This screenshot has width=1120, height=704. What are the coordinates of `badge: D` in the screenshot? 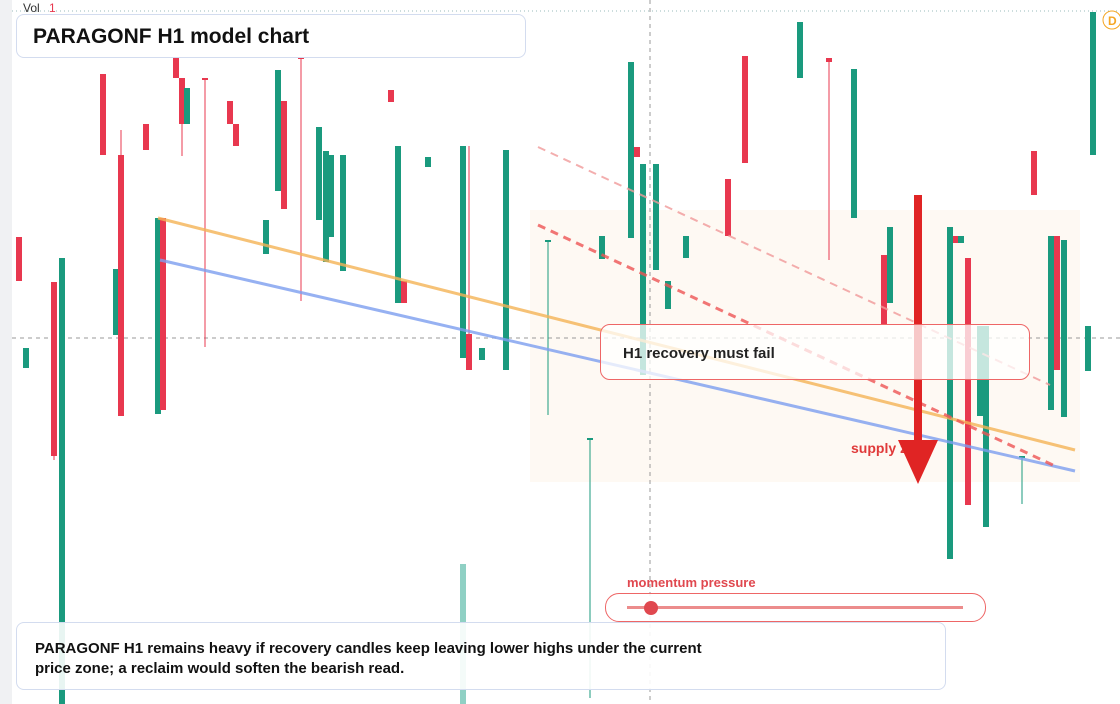 It's located at (1112, 21).